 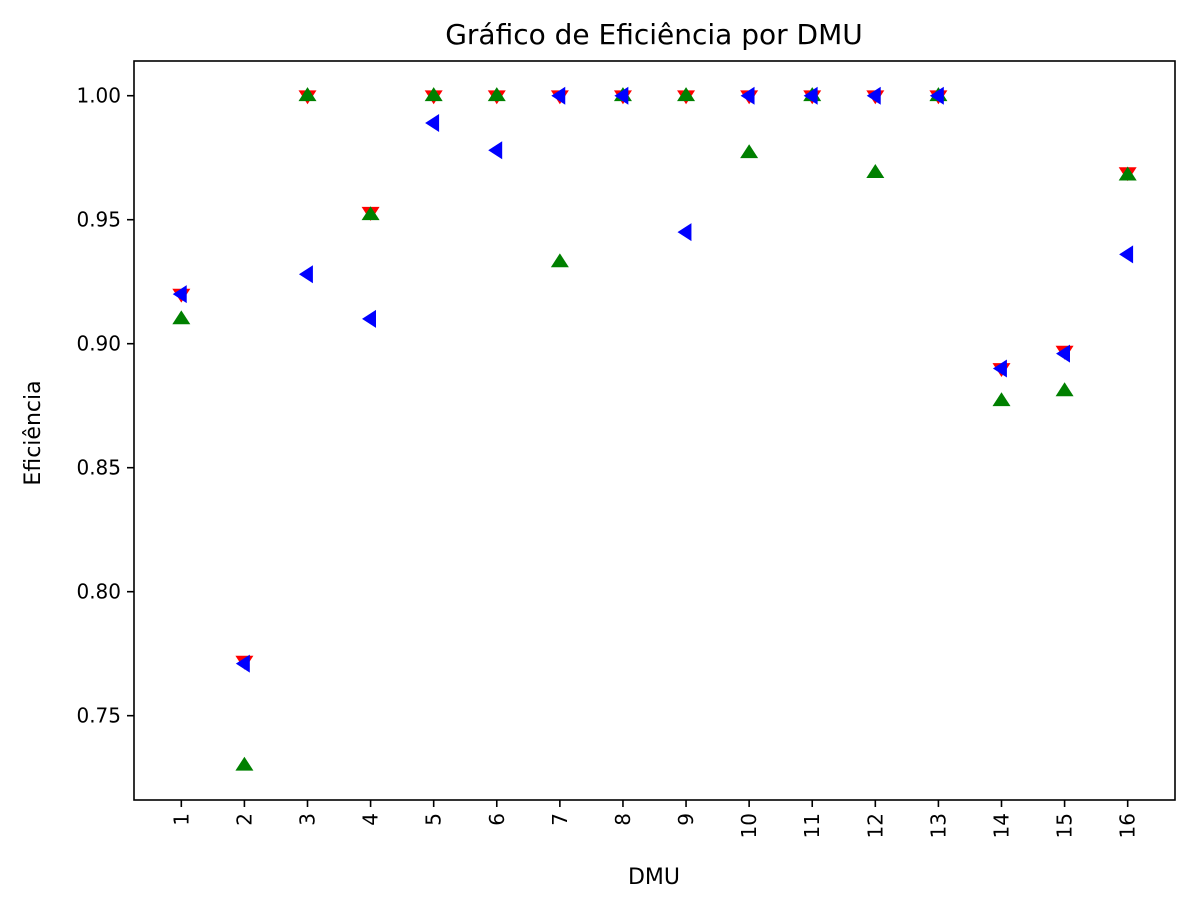 What do you see at coordinates (105, 406) in the screenshot?
I see `y-axis: 0.75 0.80 0.85 0.90 0.95 1.00` at bounding box center [105, 406].